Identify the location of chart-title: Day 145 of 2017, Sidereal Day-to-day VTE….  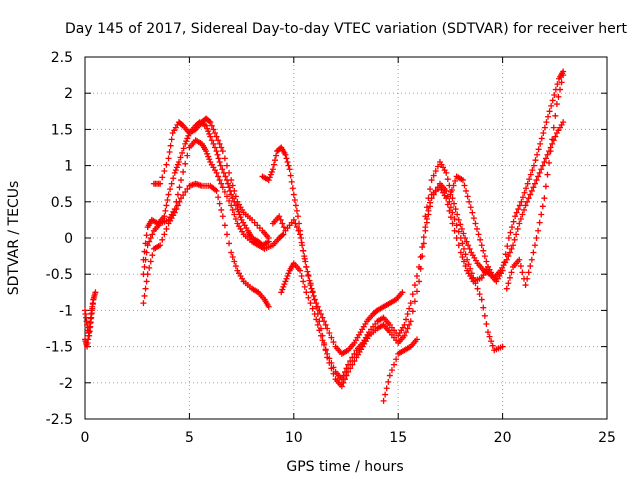
(346, 29).